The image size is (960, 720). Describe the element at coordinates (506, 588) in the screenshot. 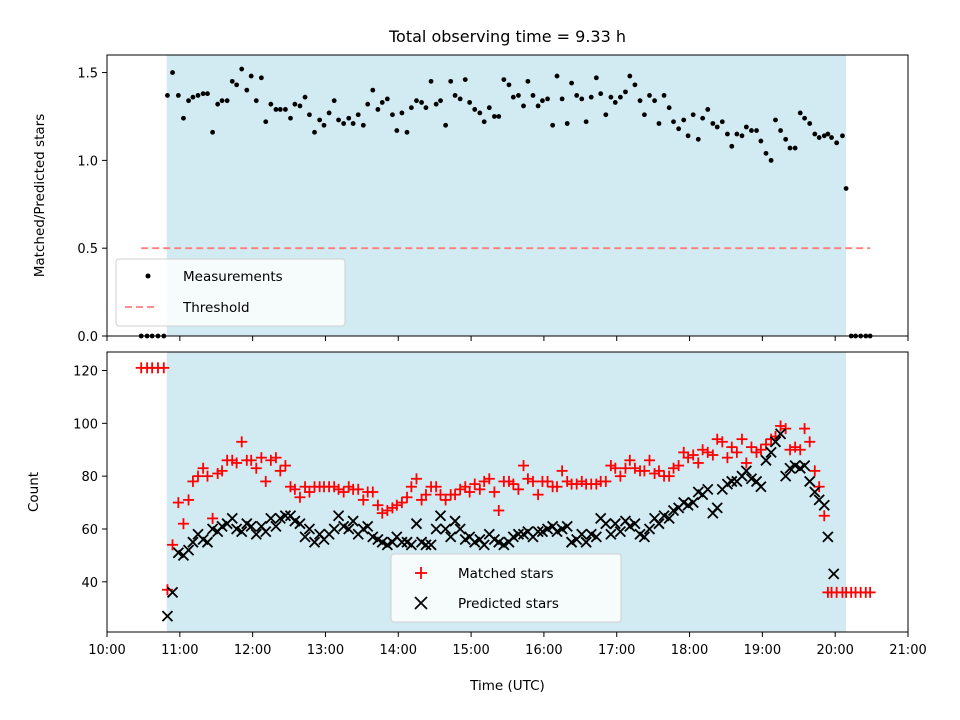

I see `bottom-legend: Matched stars Predicted stars` at that location.